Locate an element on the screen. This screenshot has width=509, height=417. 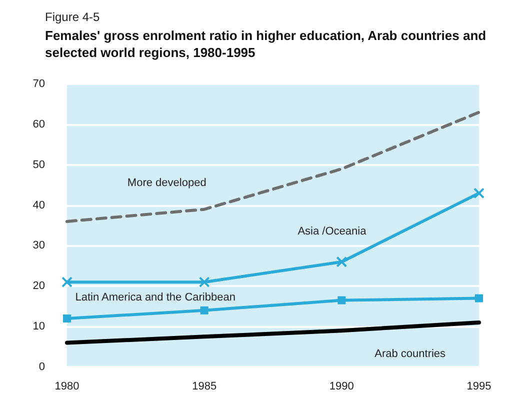
x-tick-label: 1995 is located at coordinates (479, 386).